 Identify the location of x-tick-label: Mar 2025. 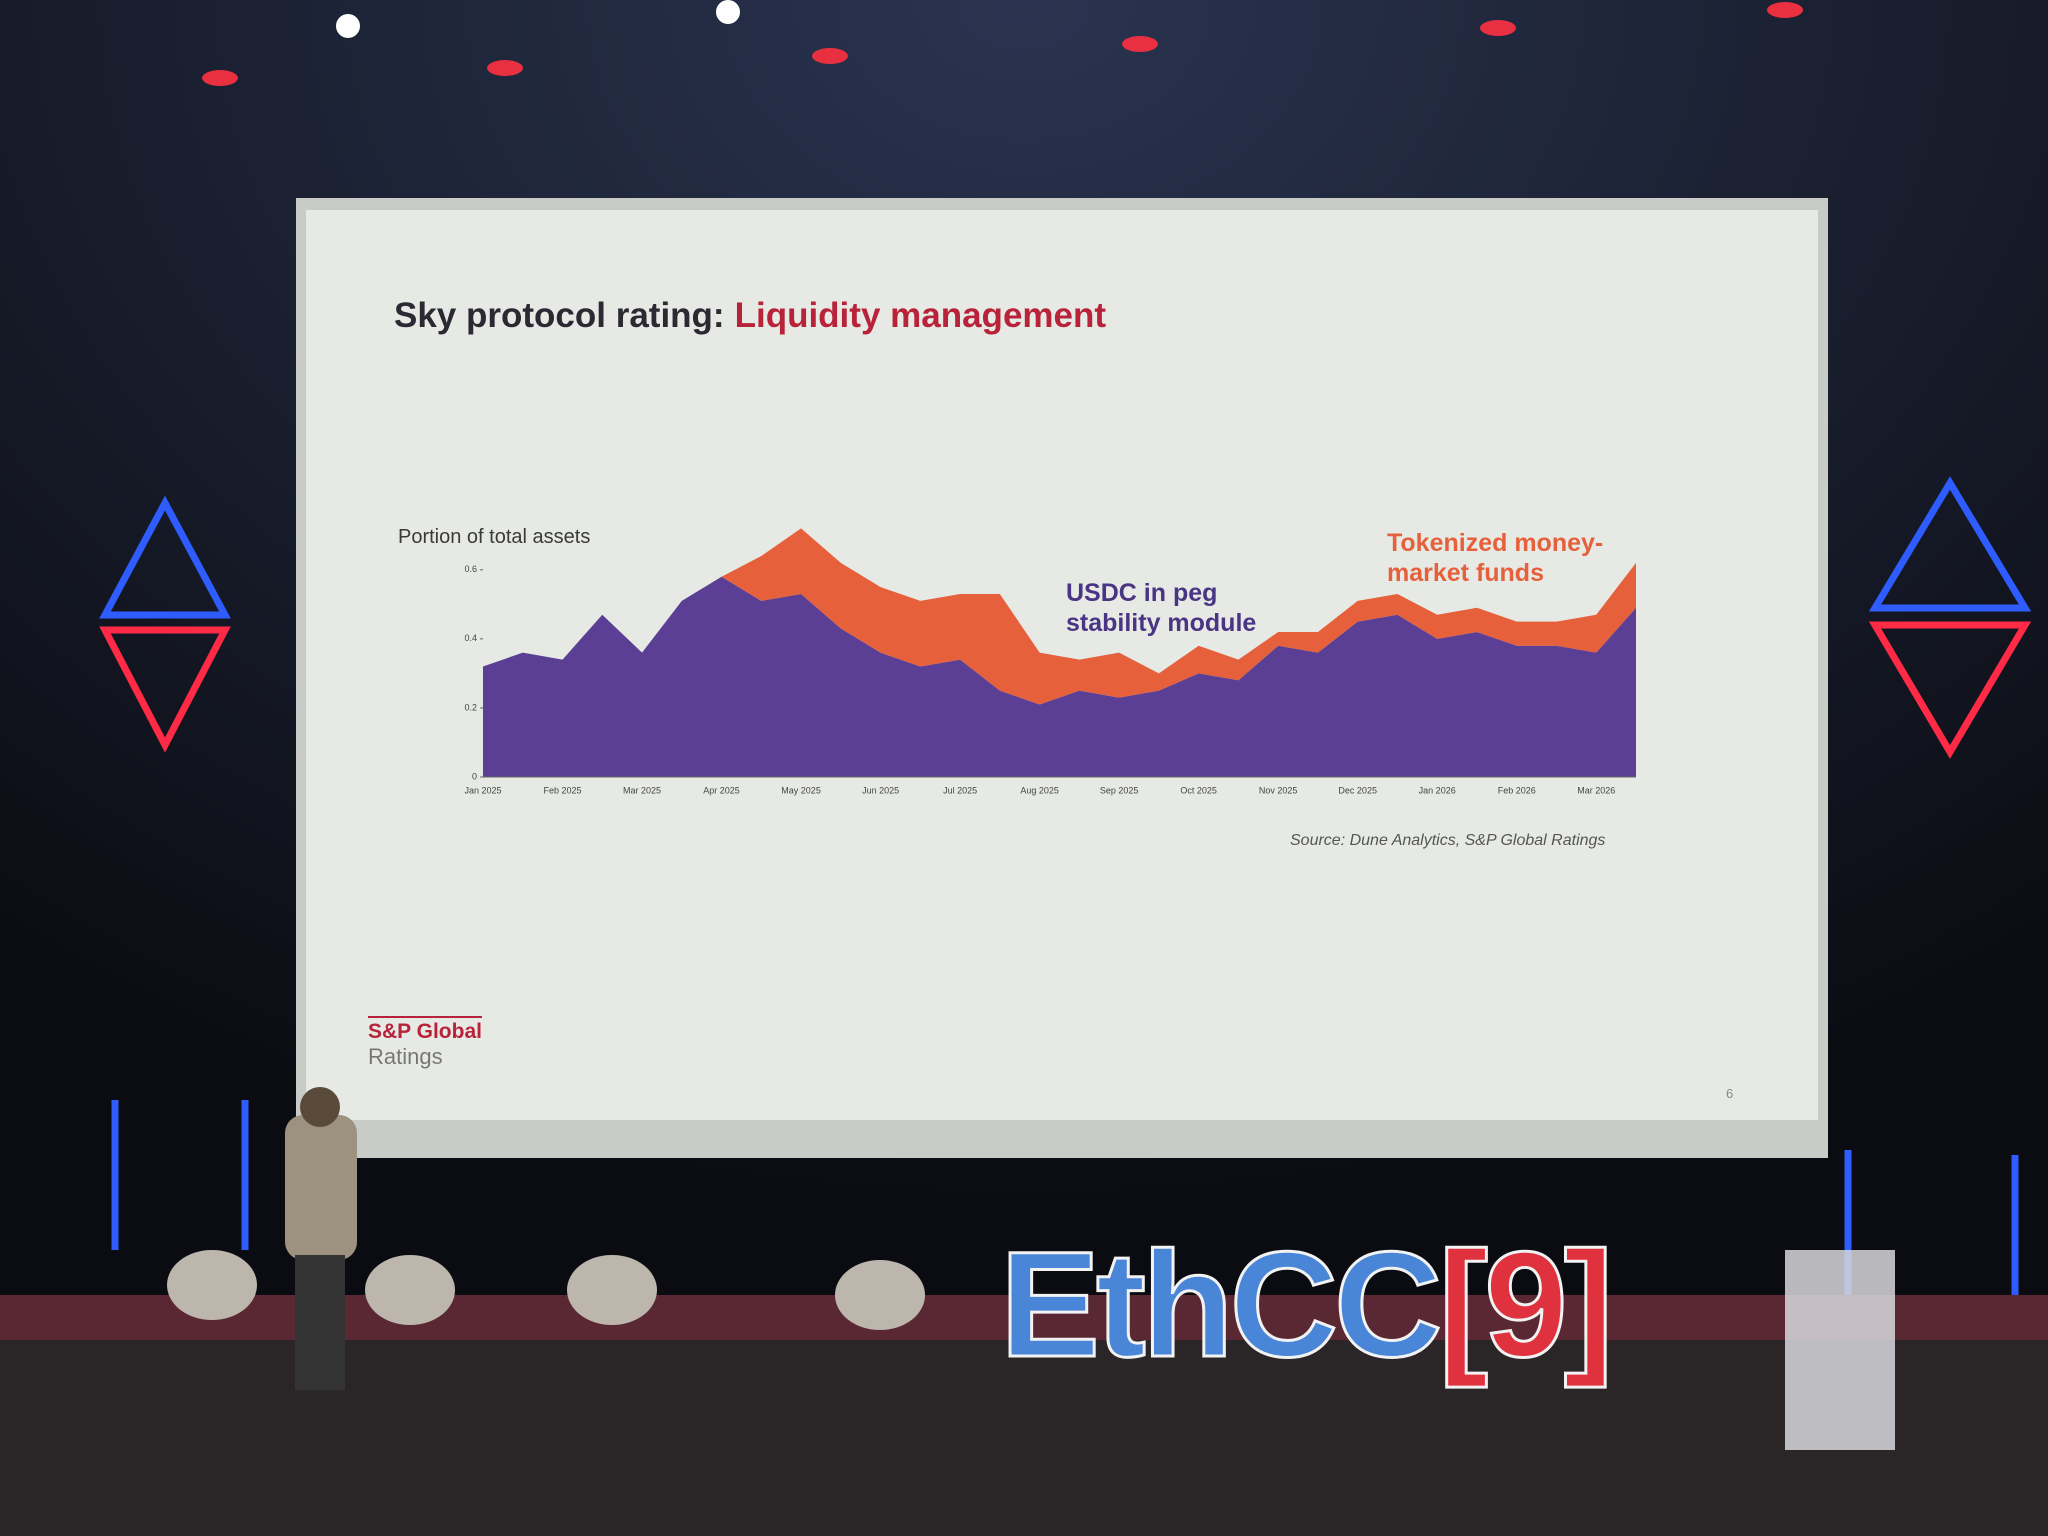
(642, 790).